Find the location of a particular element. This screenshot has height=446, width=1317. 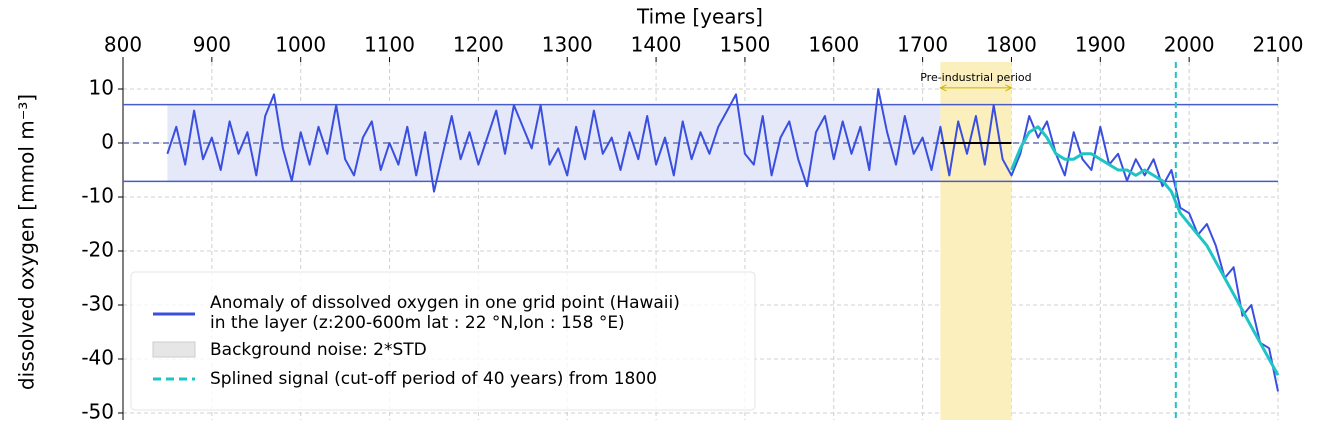

x-tick-label: 1700 is located at coordinates (922, 45).